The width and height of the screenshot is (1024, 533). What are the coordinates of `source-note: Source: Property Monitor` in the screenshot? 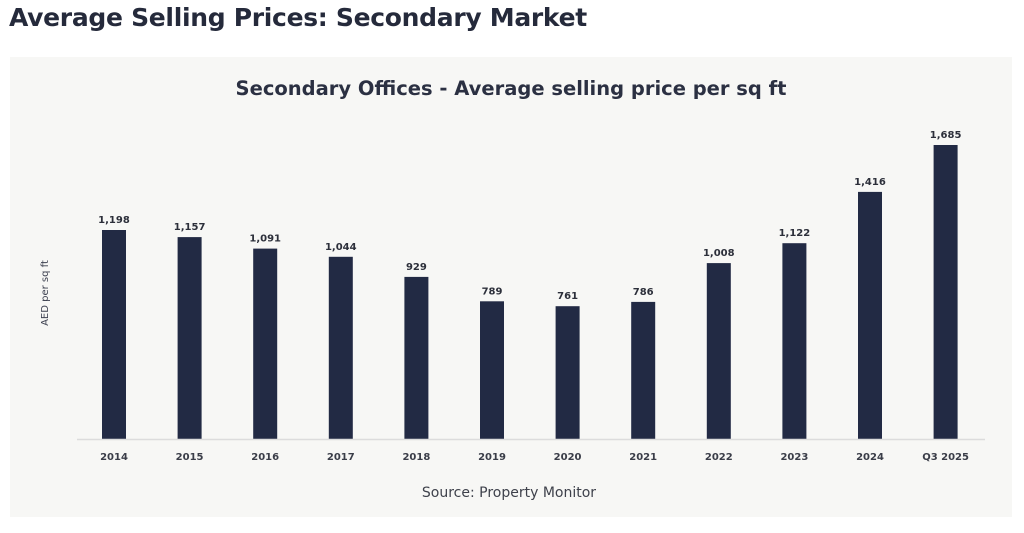 It's located at (509, 493).